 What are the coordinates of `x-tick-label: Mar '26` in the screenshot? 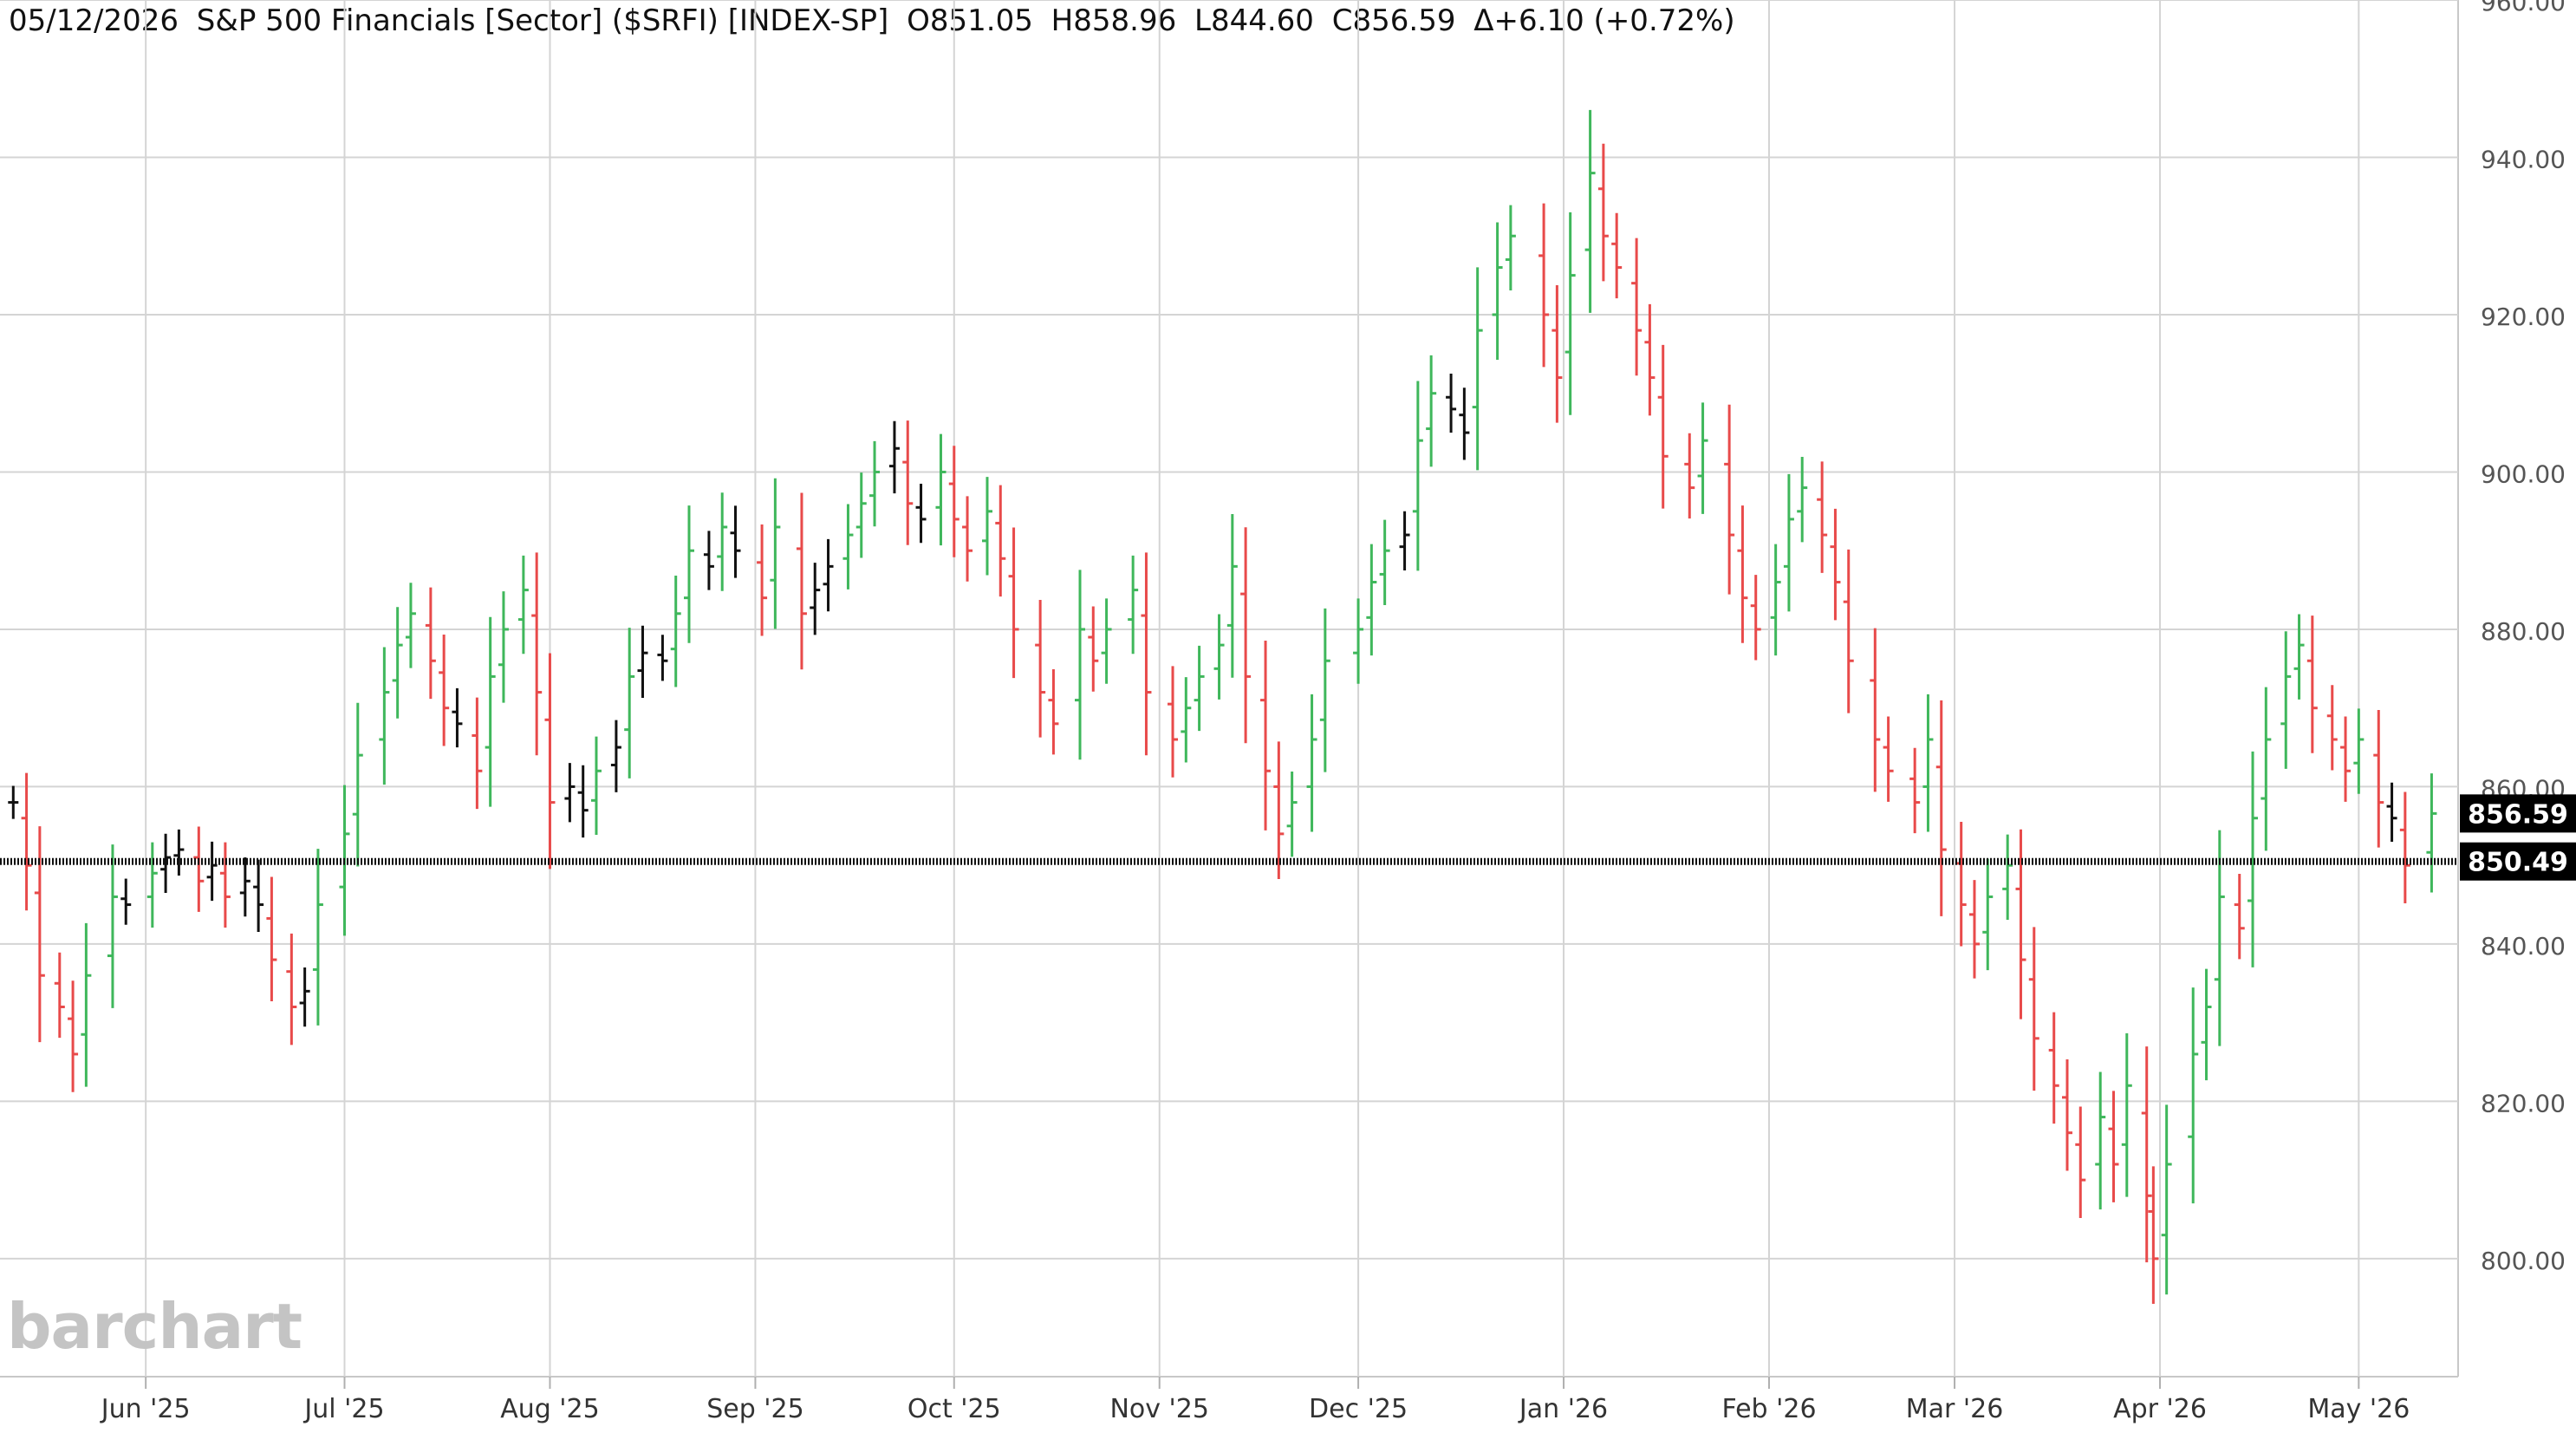 It's located at (1955, 1409).